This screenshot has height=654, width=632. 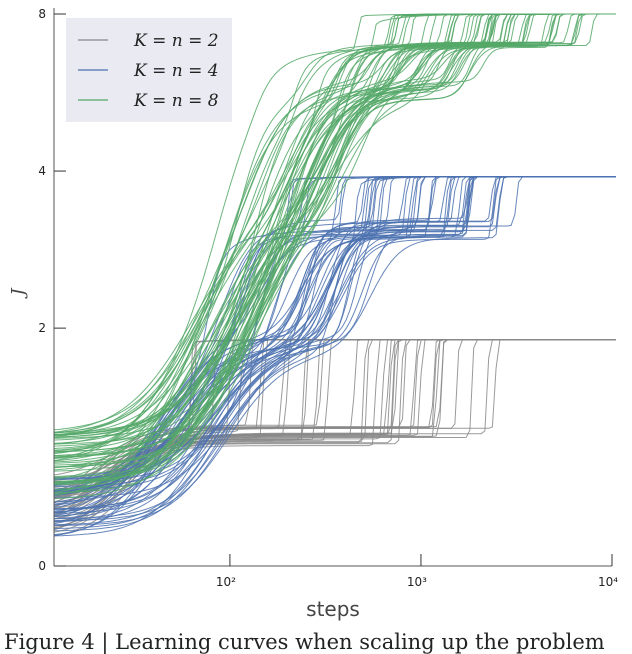 I want to click on legend-label-2: K = n = 8, so click(x=176, y=101).